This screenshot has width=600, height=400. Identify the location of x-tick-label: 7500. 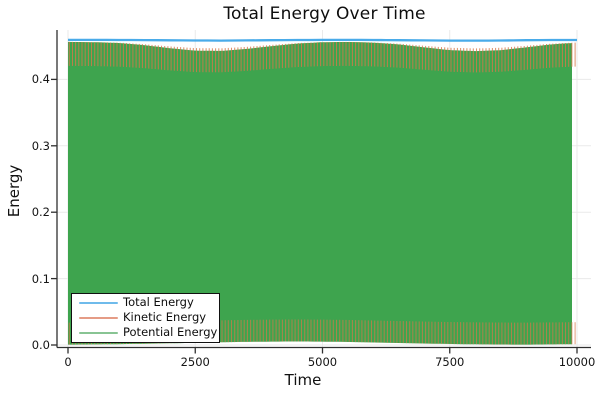
(450, 362).